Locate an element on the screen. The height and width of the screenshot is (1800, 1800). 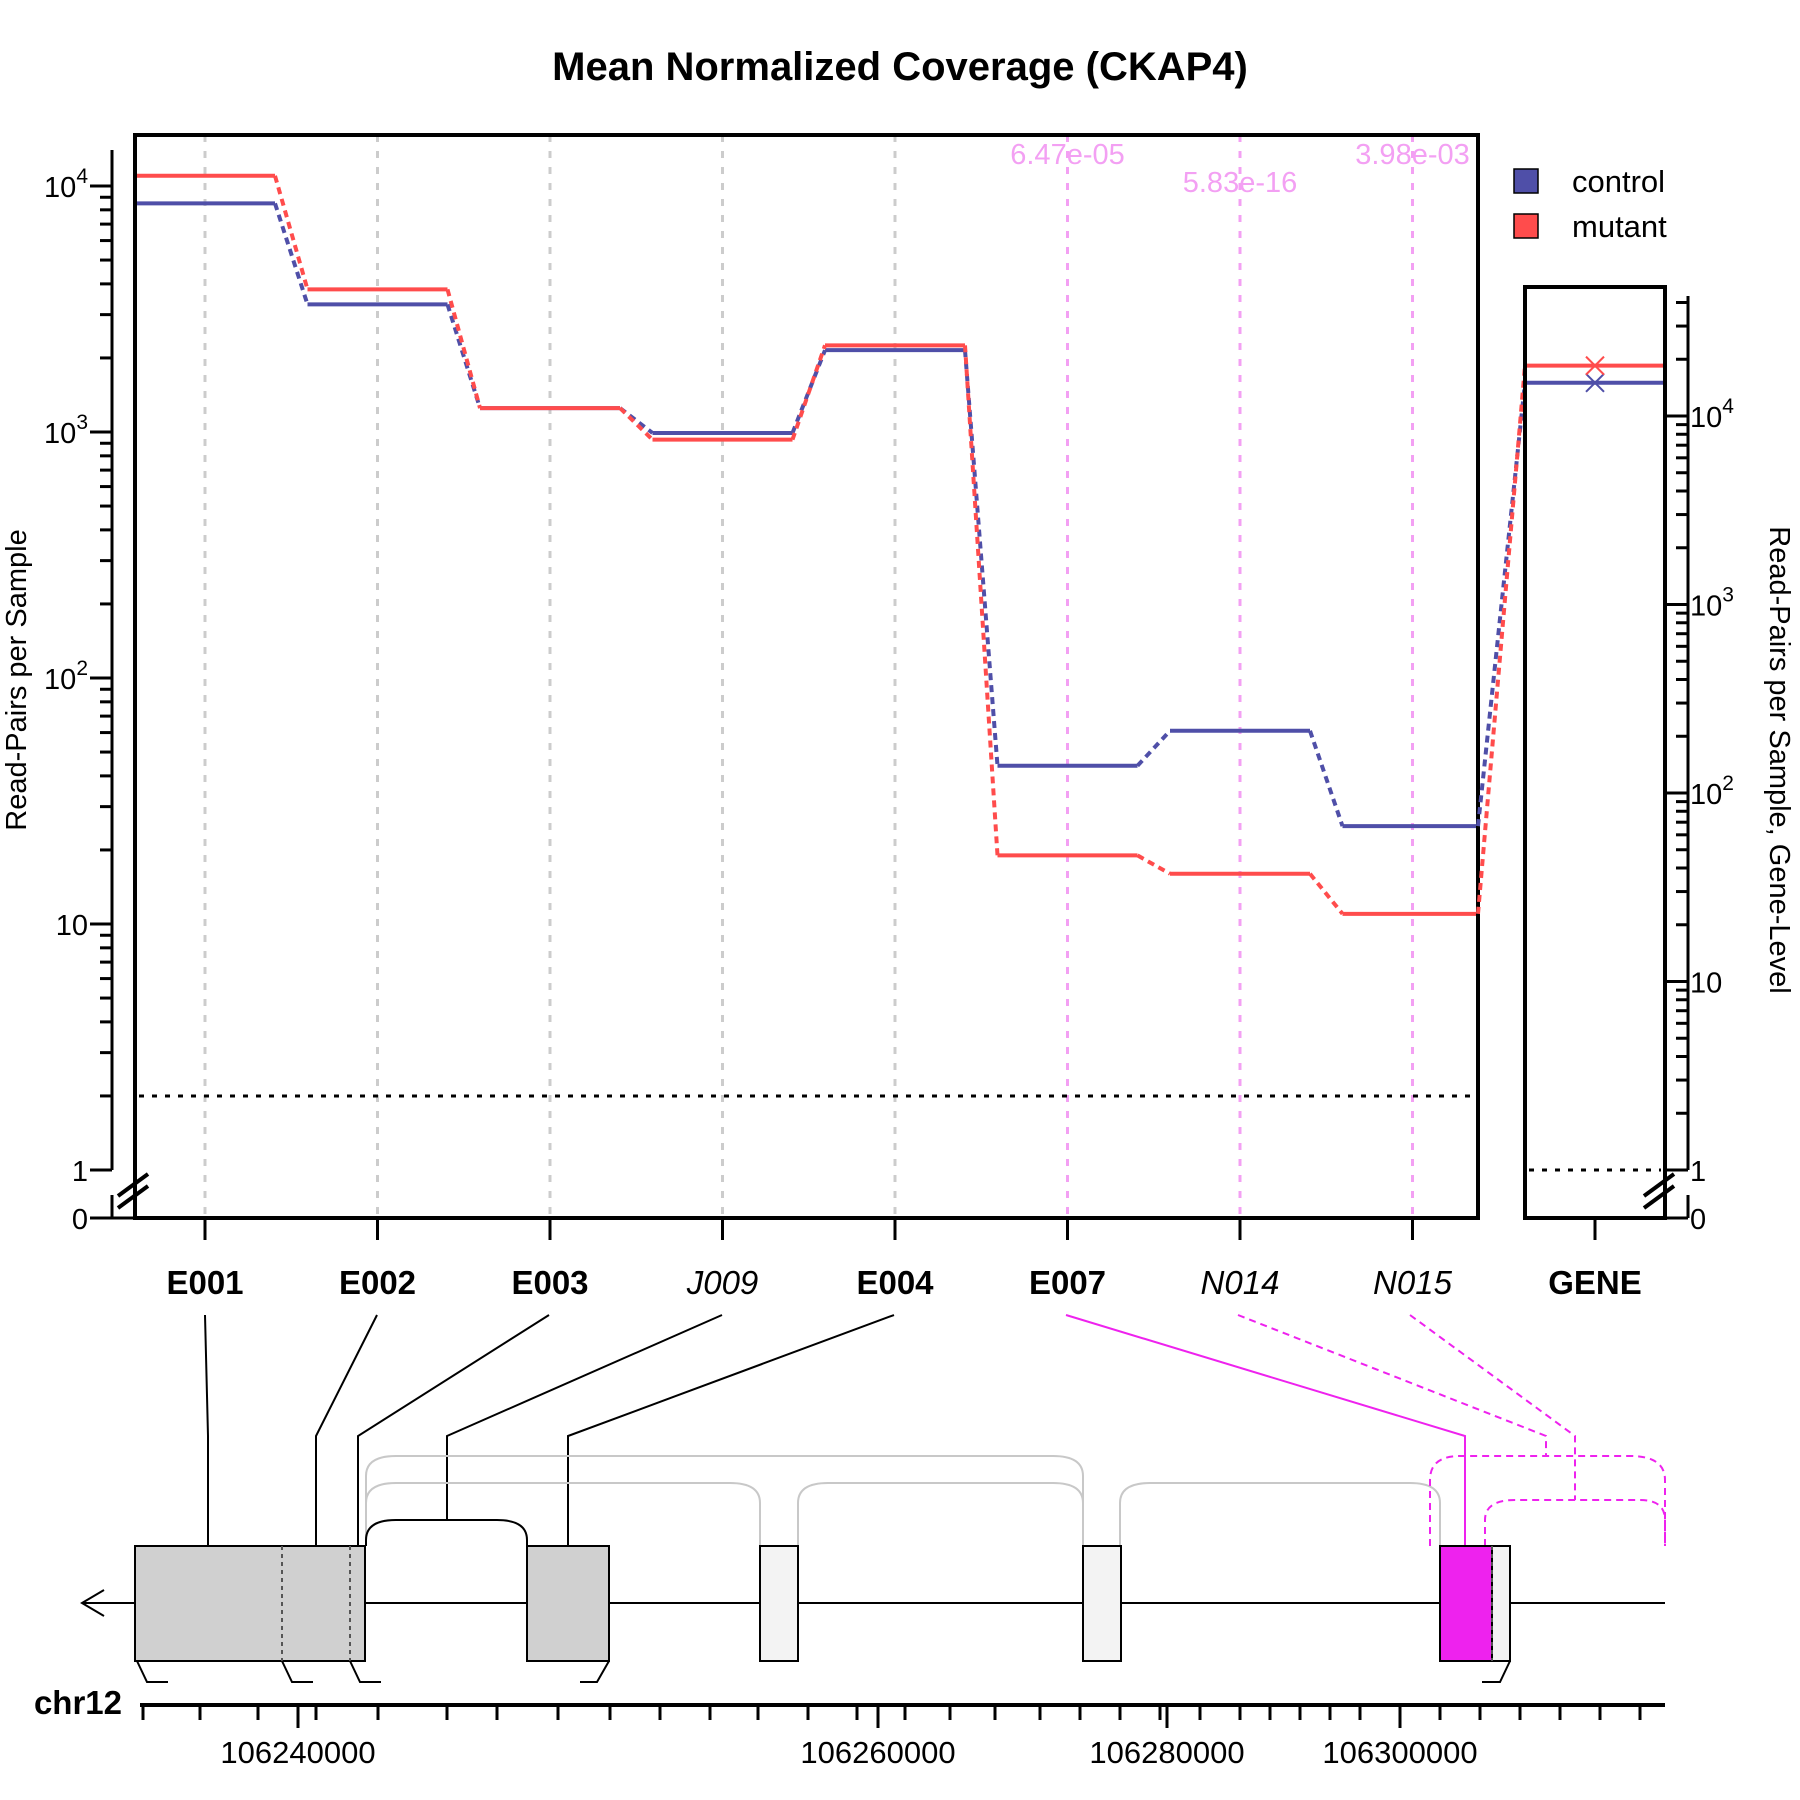
pvalue-layer: 6.47e-05 5.83e-16 3.98e-03 is located at coordinates (1240, 169).